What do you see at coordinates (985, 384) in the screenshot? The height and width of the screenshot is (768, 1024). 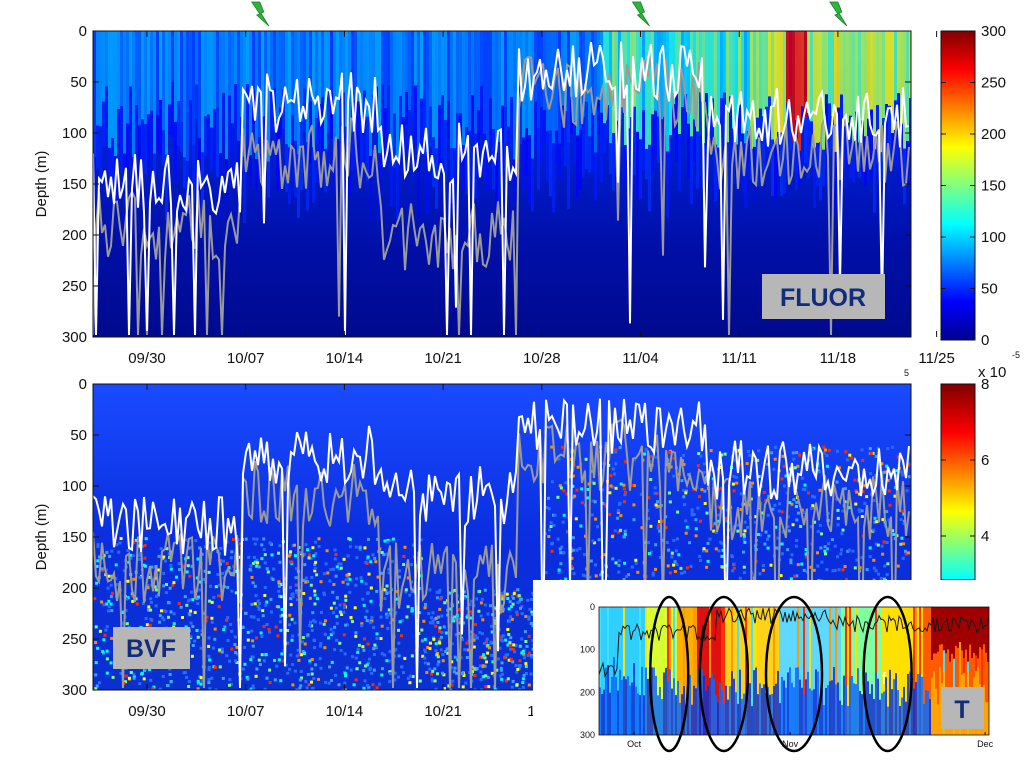 I see `bvf-colorbar-tick-label: 8` at bounding box center [985, 384].